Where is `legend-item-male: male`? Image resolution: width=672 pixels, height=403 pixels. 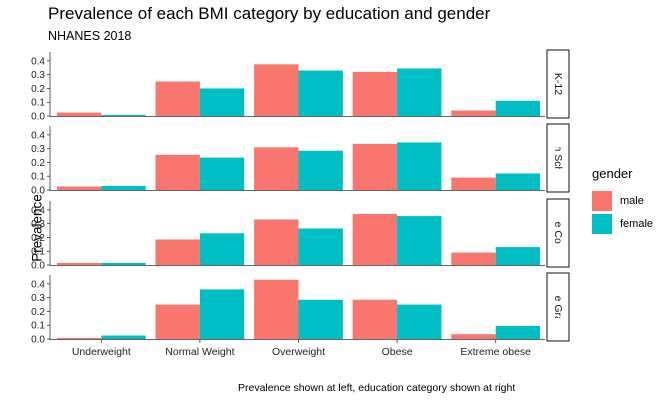 legend-item-male: male is located at coordinates (622, 200).